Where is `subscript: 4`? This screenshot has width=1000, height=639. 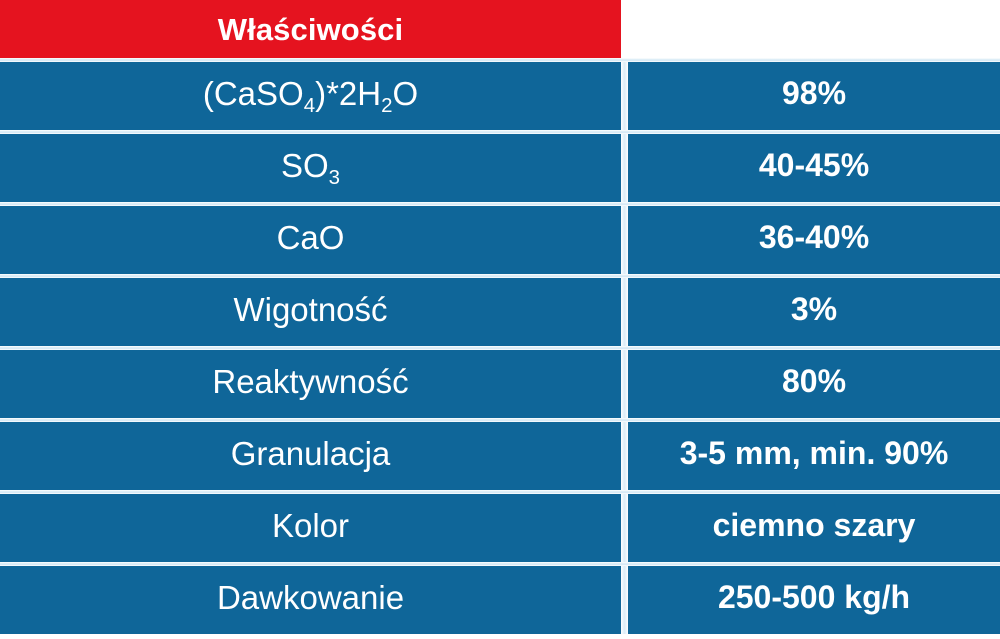
subscript: 4 is located at coordinates (309, 105).